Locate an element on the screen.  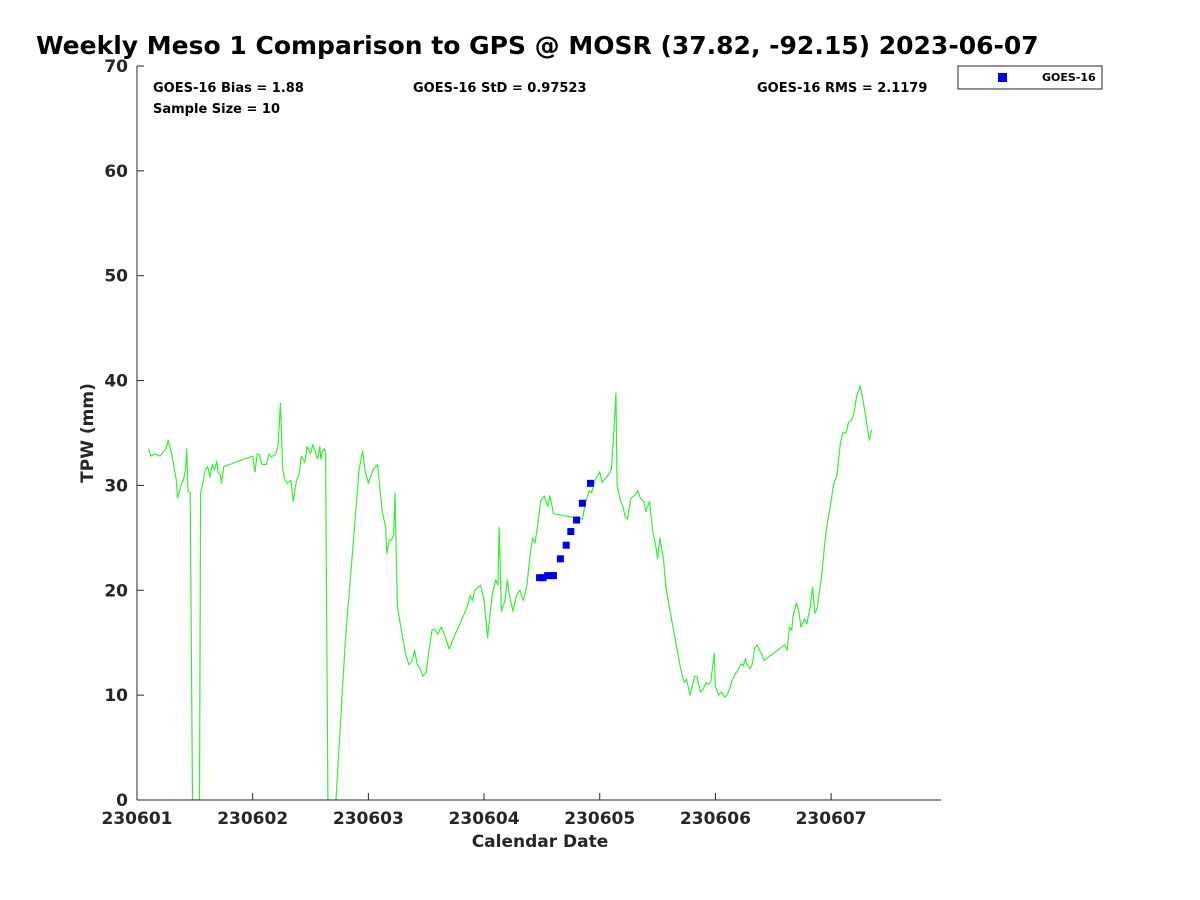
y-tick-label: 20 is located at coordinates (116, 591).